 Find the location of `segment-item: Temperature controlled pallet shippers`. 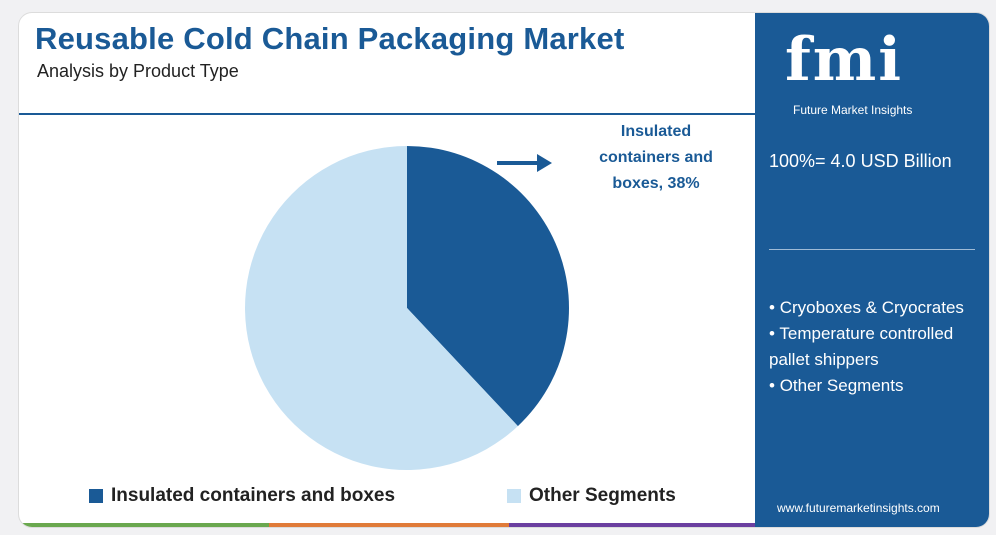

segment-item: Temperature controlled pallet shippers is located at coordinates (874, 347).